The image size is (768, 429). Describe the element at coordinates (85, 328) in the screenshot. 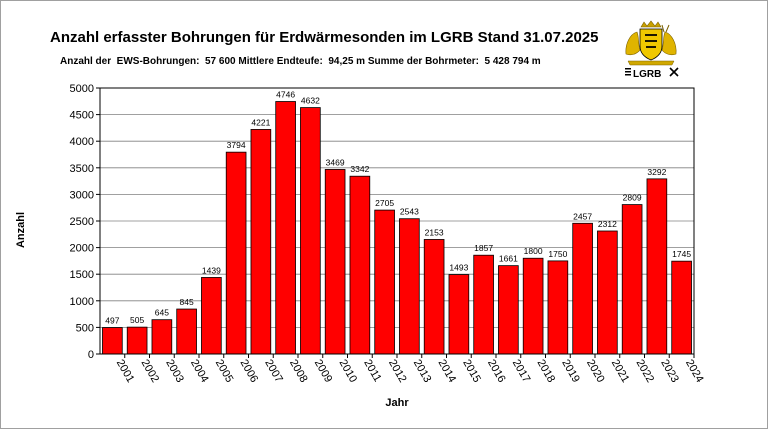

I see `y-tick-label: 500` at that location.